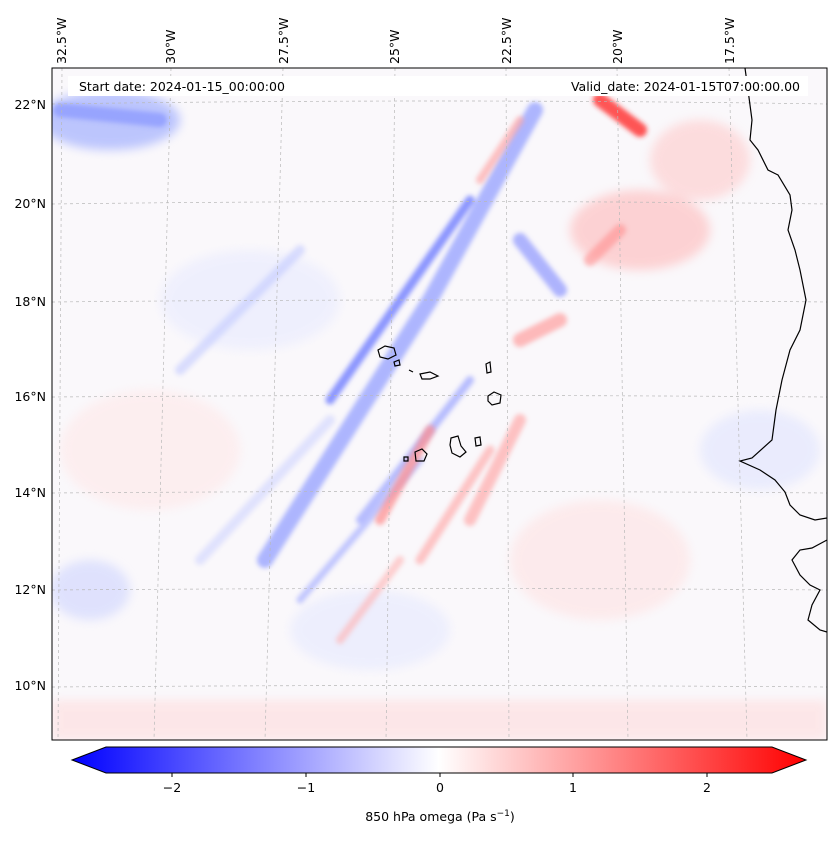 The width and height of the screenshot is (837, 843). What do you see at coordinates (182, 86) in the screenshot?
I see `start-date-label: Start date: 2024-01-15_00:00:00` at bounding box center [182, 86].